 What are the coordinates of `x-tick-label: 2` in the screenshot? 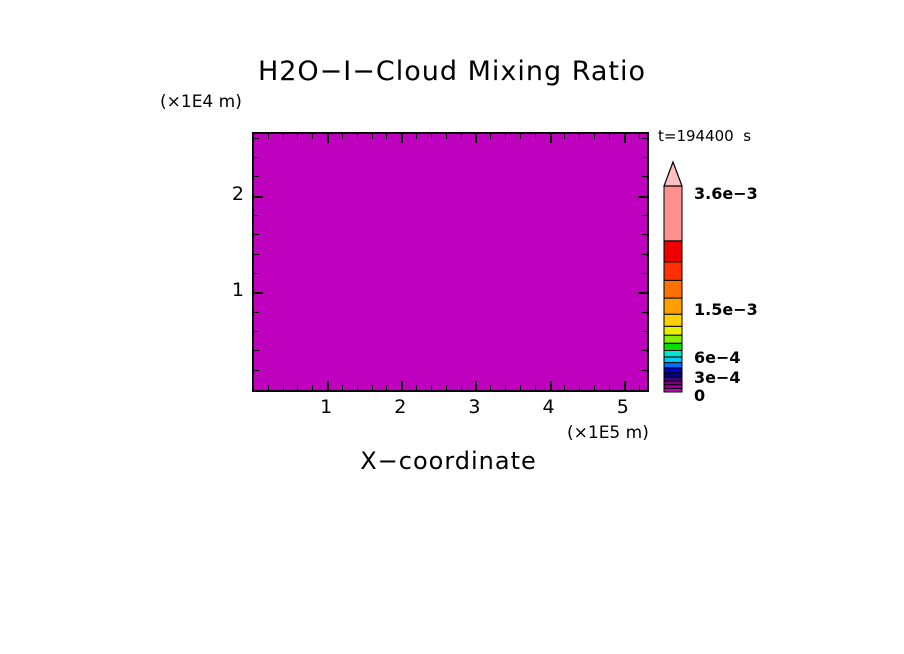 It's located at (400, 407).